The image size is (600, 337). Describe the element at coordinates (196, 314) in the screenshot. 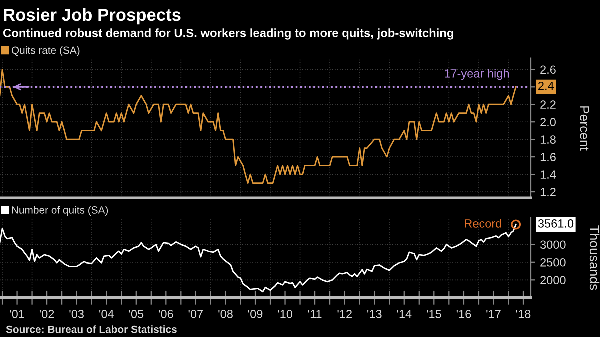

I see `x-tick-label: '07` at that location.